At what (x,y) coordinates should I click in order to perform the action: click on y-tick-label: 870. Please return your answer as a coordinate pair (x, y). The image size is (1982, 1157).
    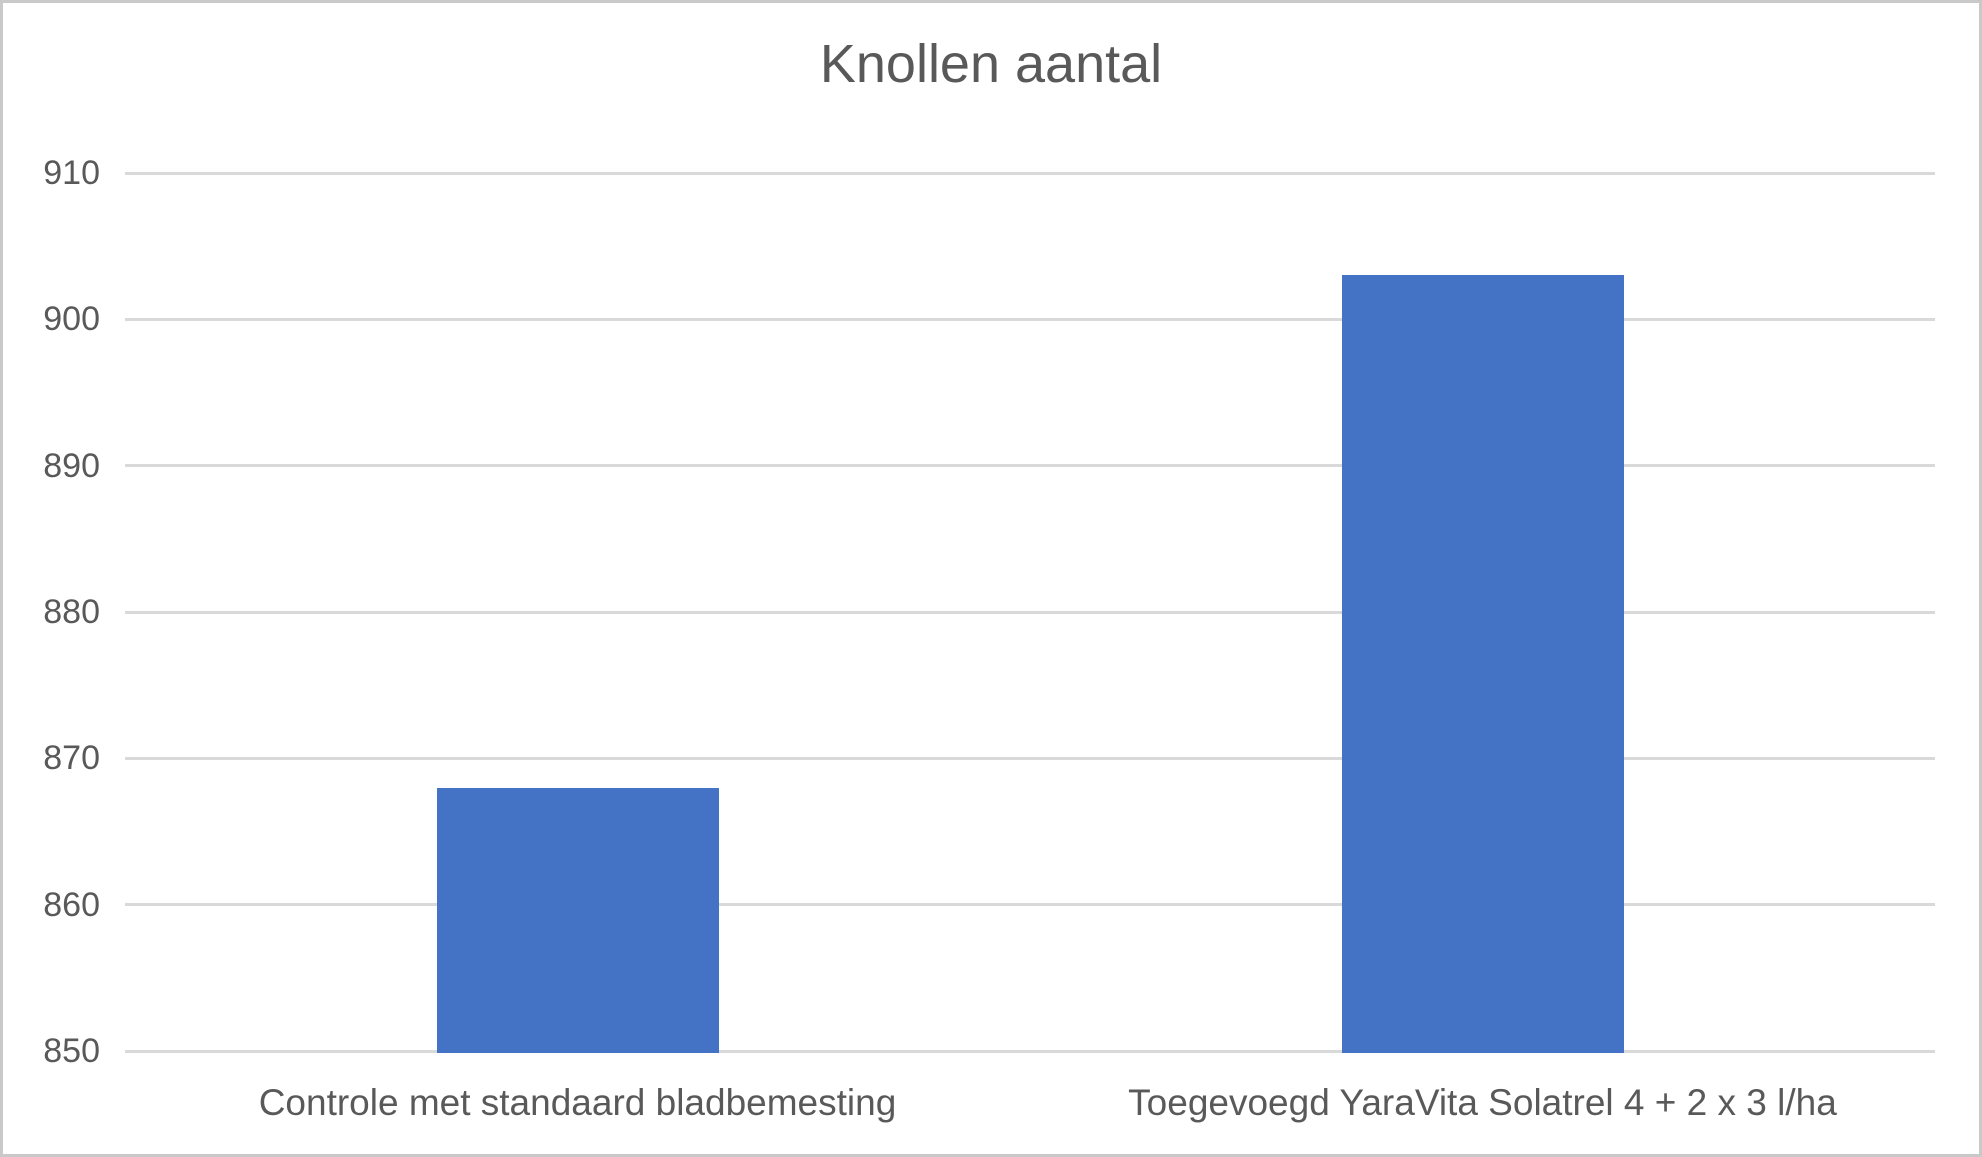
    Looking at the image, I should click on (71, 758).